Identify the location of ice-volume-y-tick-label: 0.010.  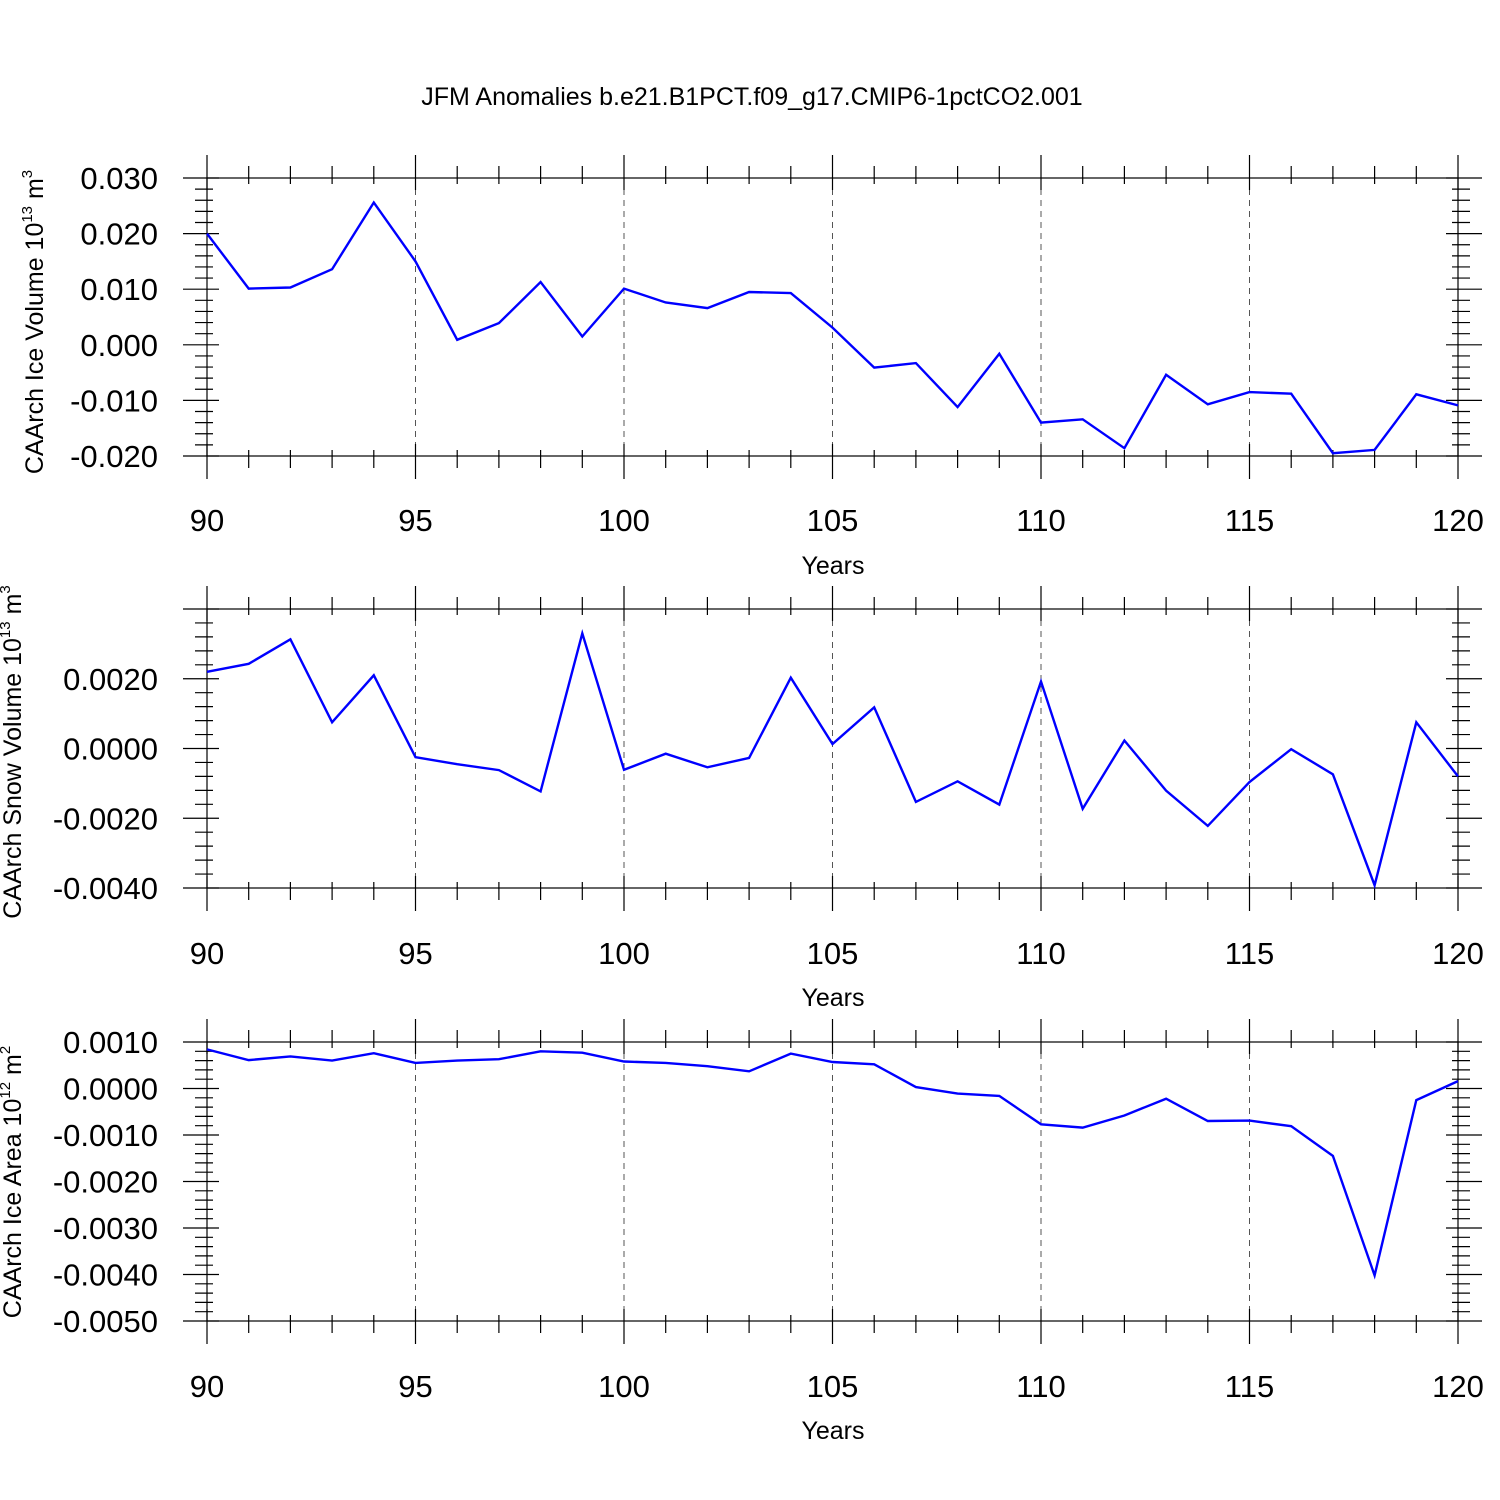
(119, 289).